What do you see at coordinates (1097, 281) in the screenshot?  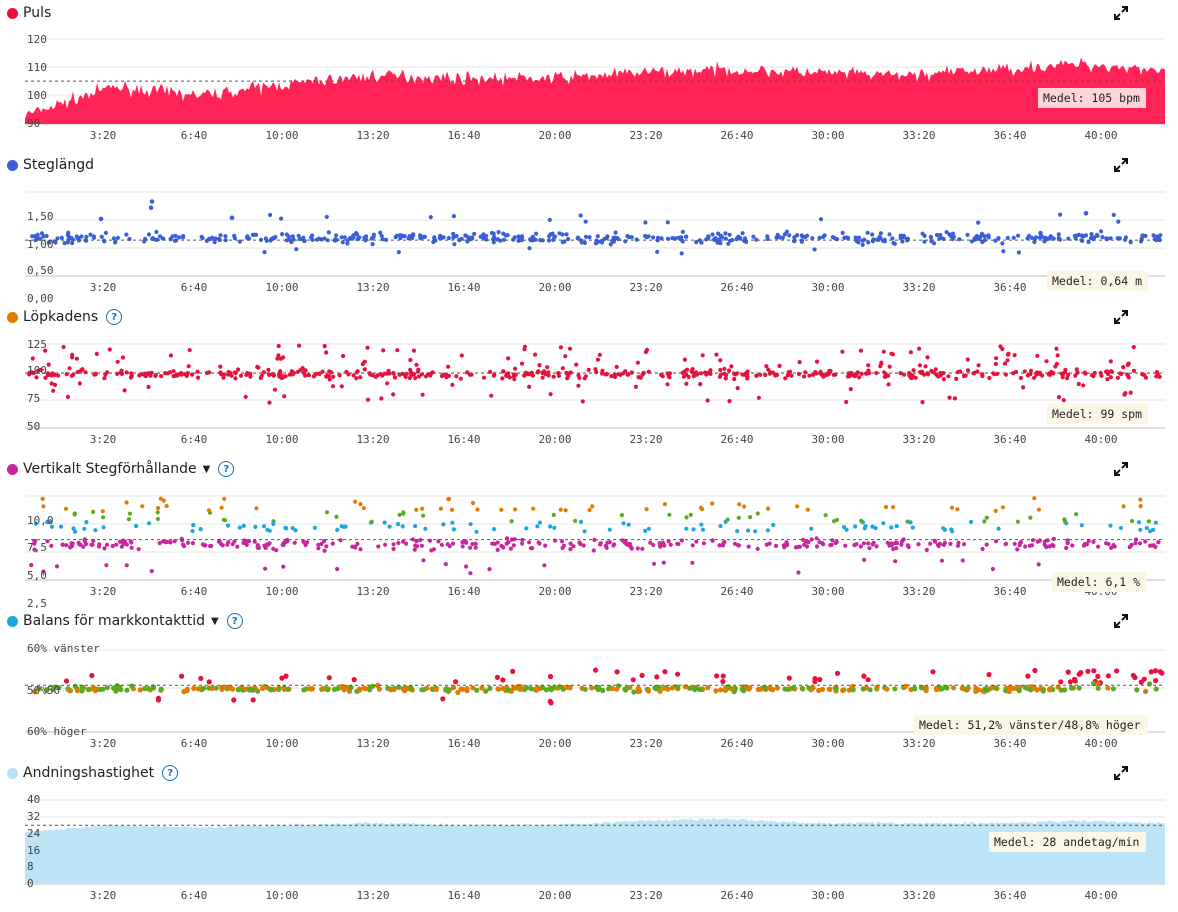 I see `mean-label: Medel: 0,64 m` at bounding box center [1097, 281].